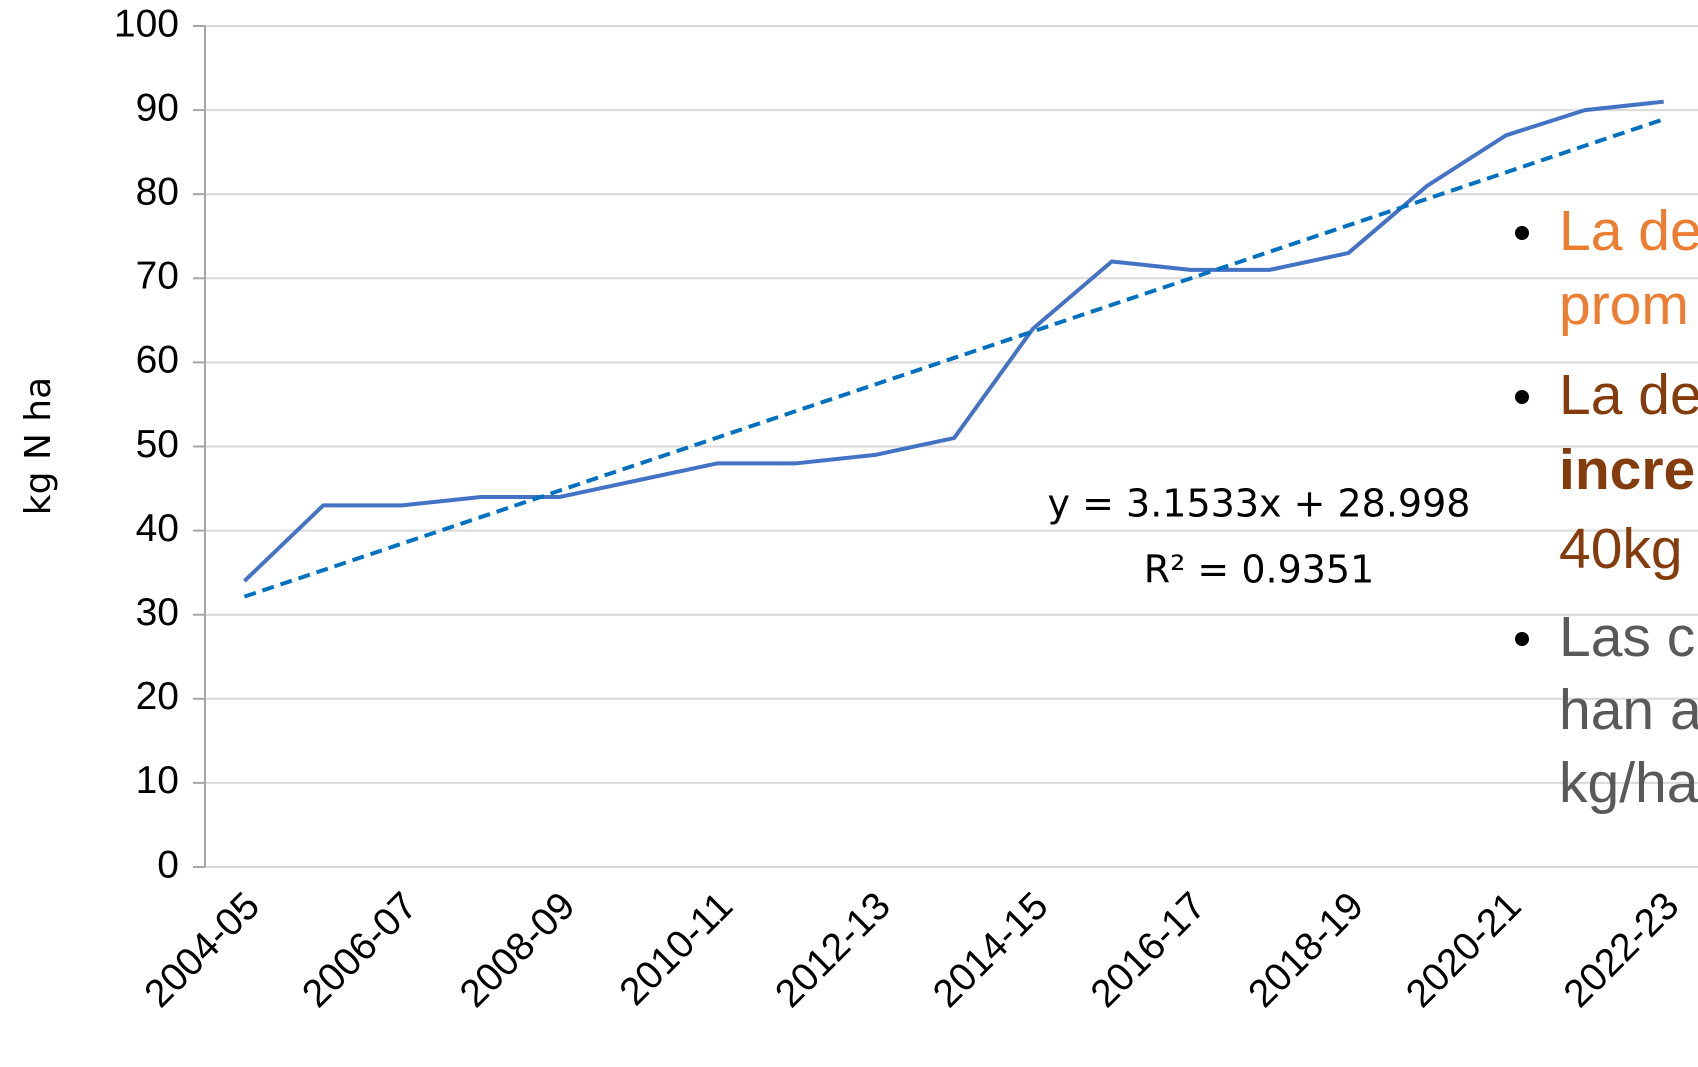 This screenshot has width=1698, height=1067. What do you see at coordinates (157, 528) in the screenshot?
I see `y-tick-label: 40` at bounding box center [157, 528].